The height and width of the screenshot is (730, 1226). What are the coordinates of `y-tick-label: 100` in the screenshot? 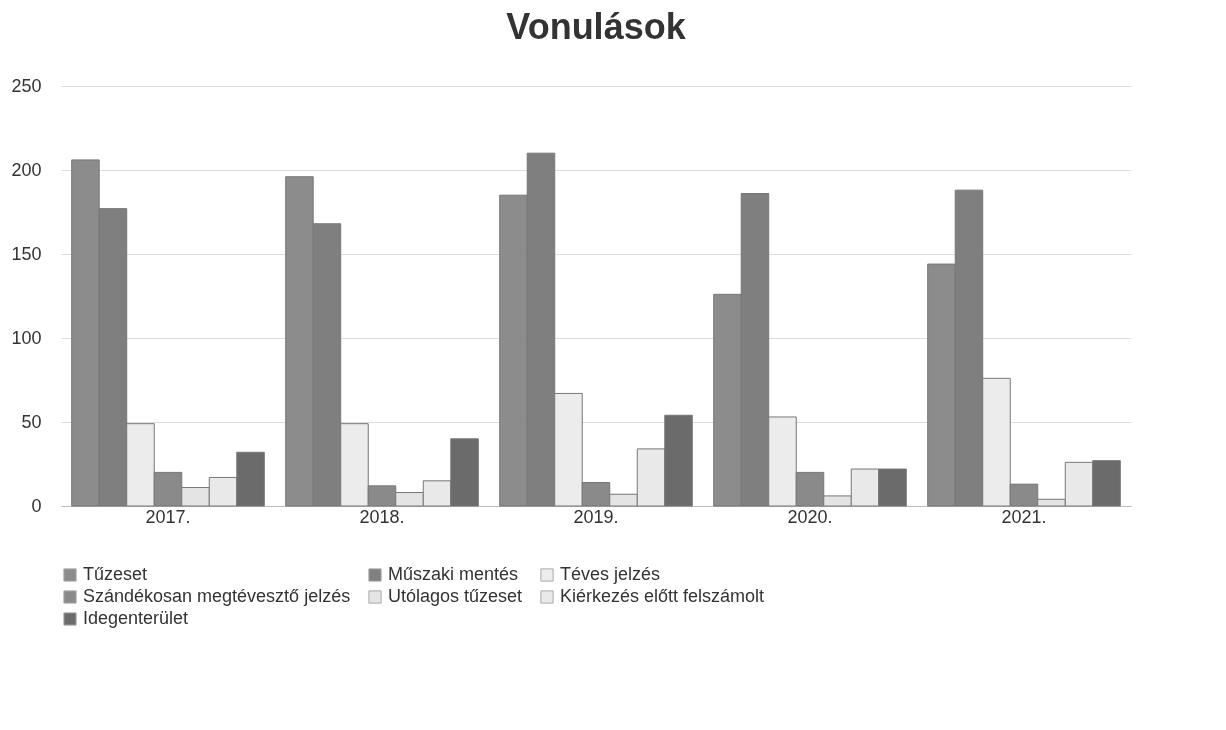 It's located at (26, 337).